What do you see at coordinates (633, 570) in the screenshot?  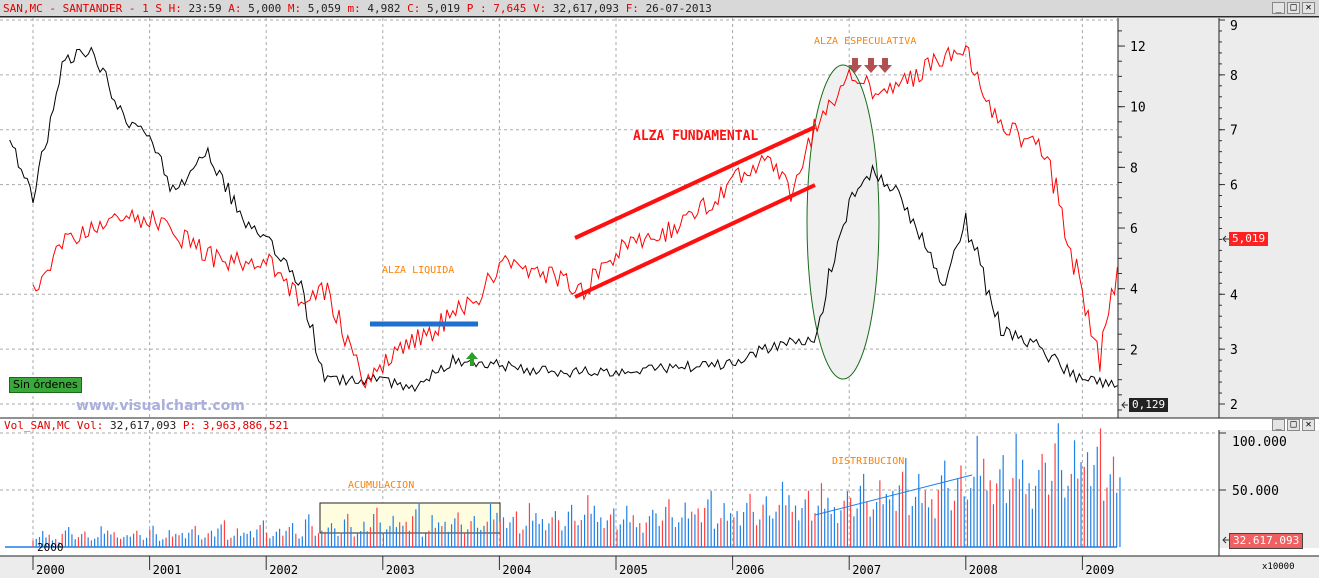 I see `time-tick-label: 2005` at bounding box center [633, 570].